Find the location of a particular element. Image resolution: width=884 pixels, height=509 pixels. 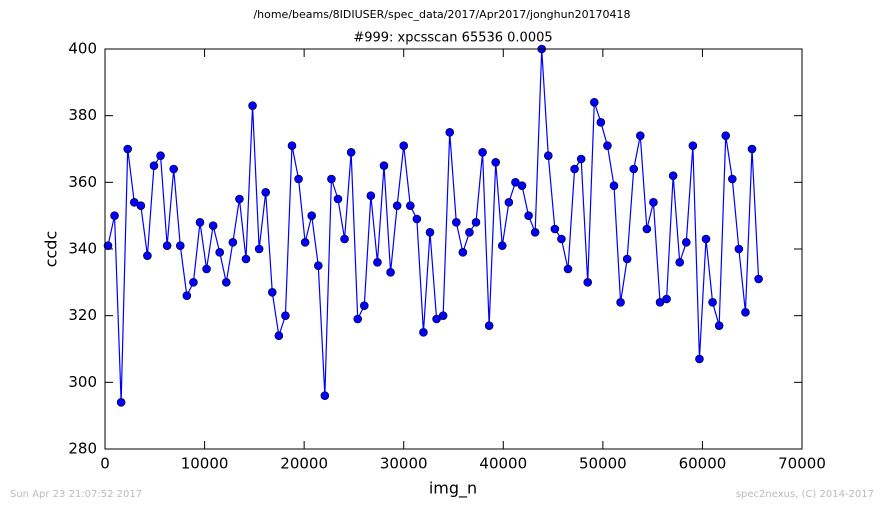

y-tick-label: 380 is located at coordinates (82, 115).